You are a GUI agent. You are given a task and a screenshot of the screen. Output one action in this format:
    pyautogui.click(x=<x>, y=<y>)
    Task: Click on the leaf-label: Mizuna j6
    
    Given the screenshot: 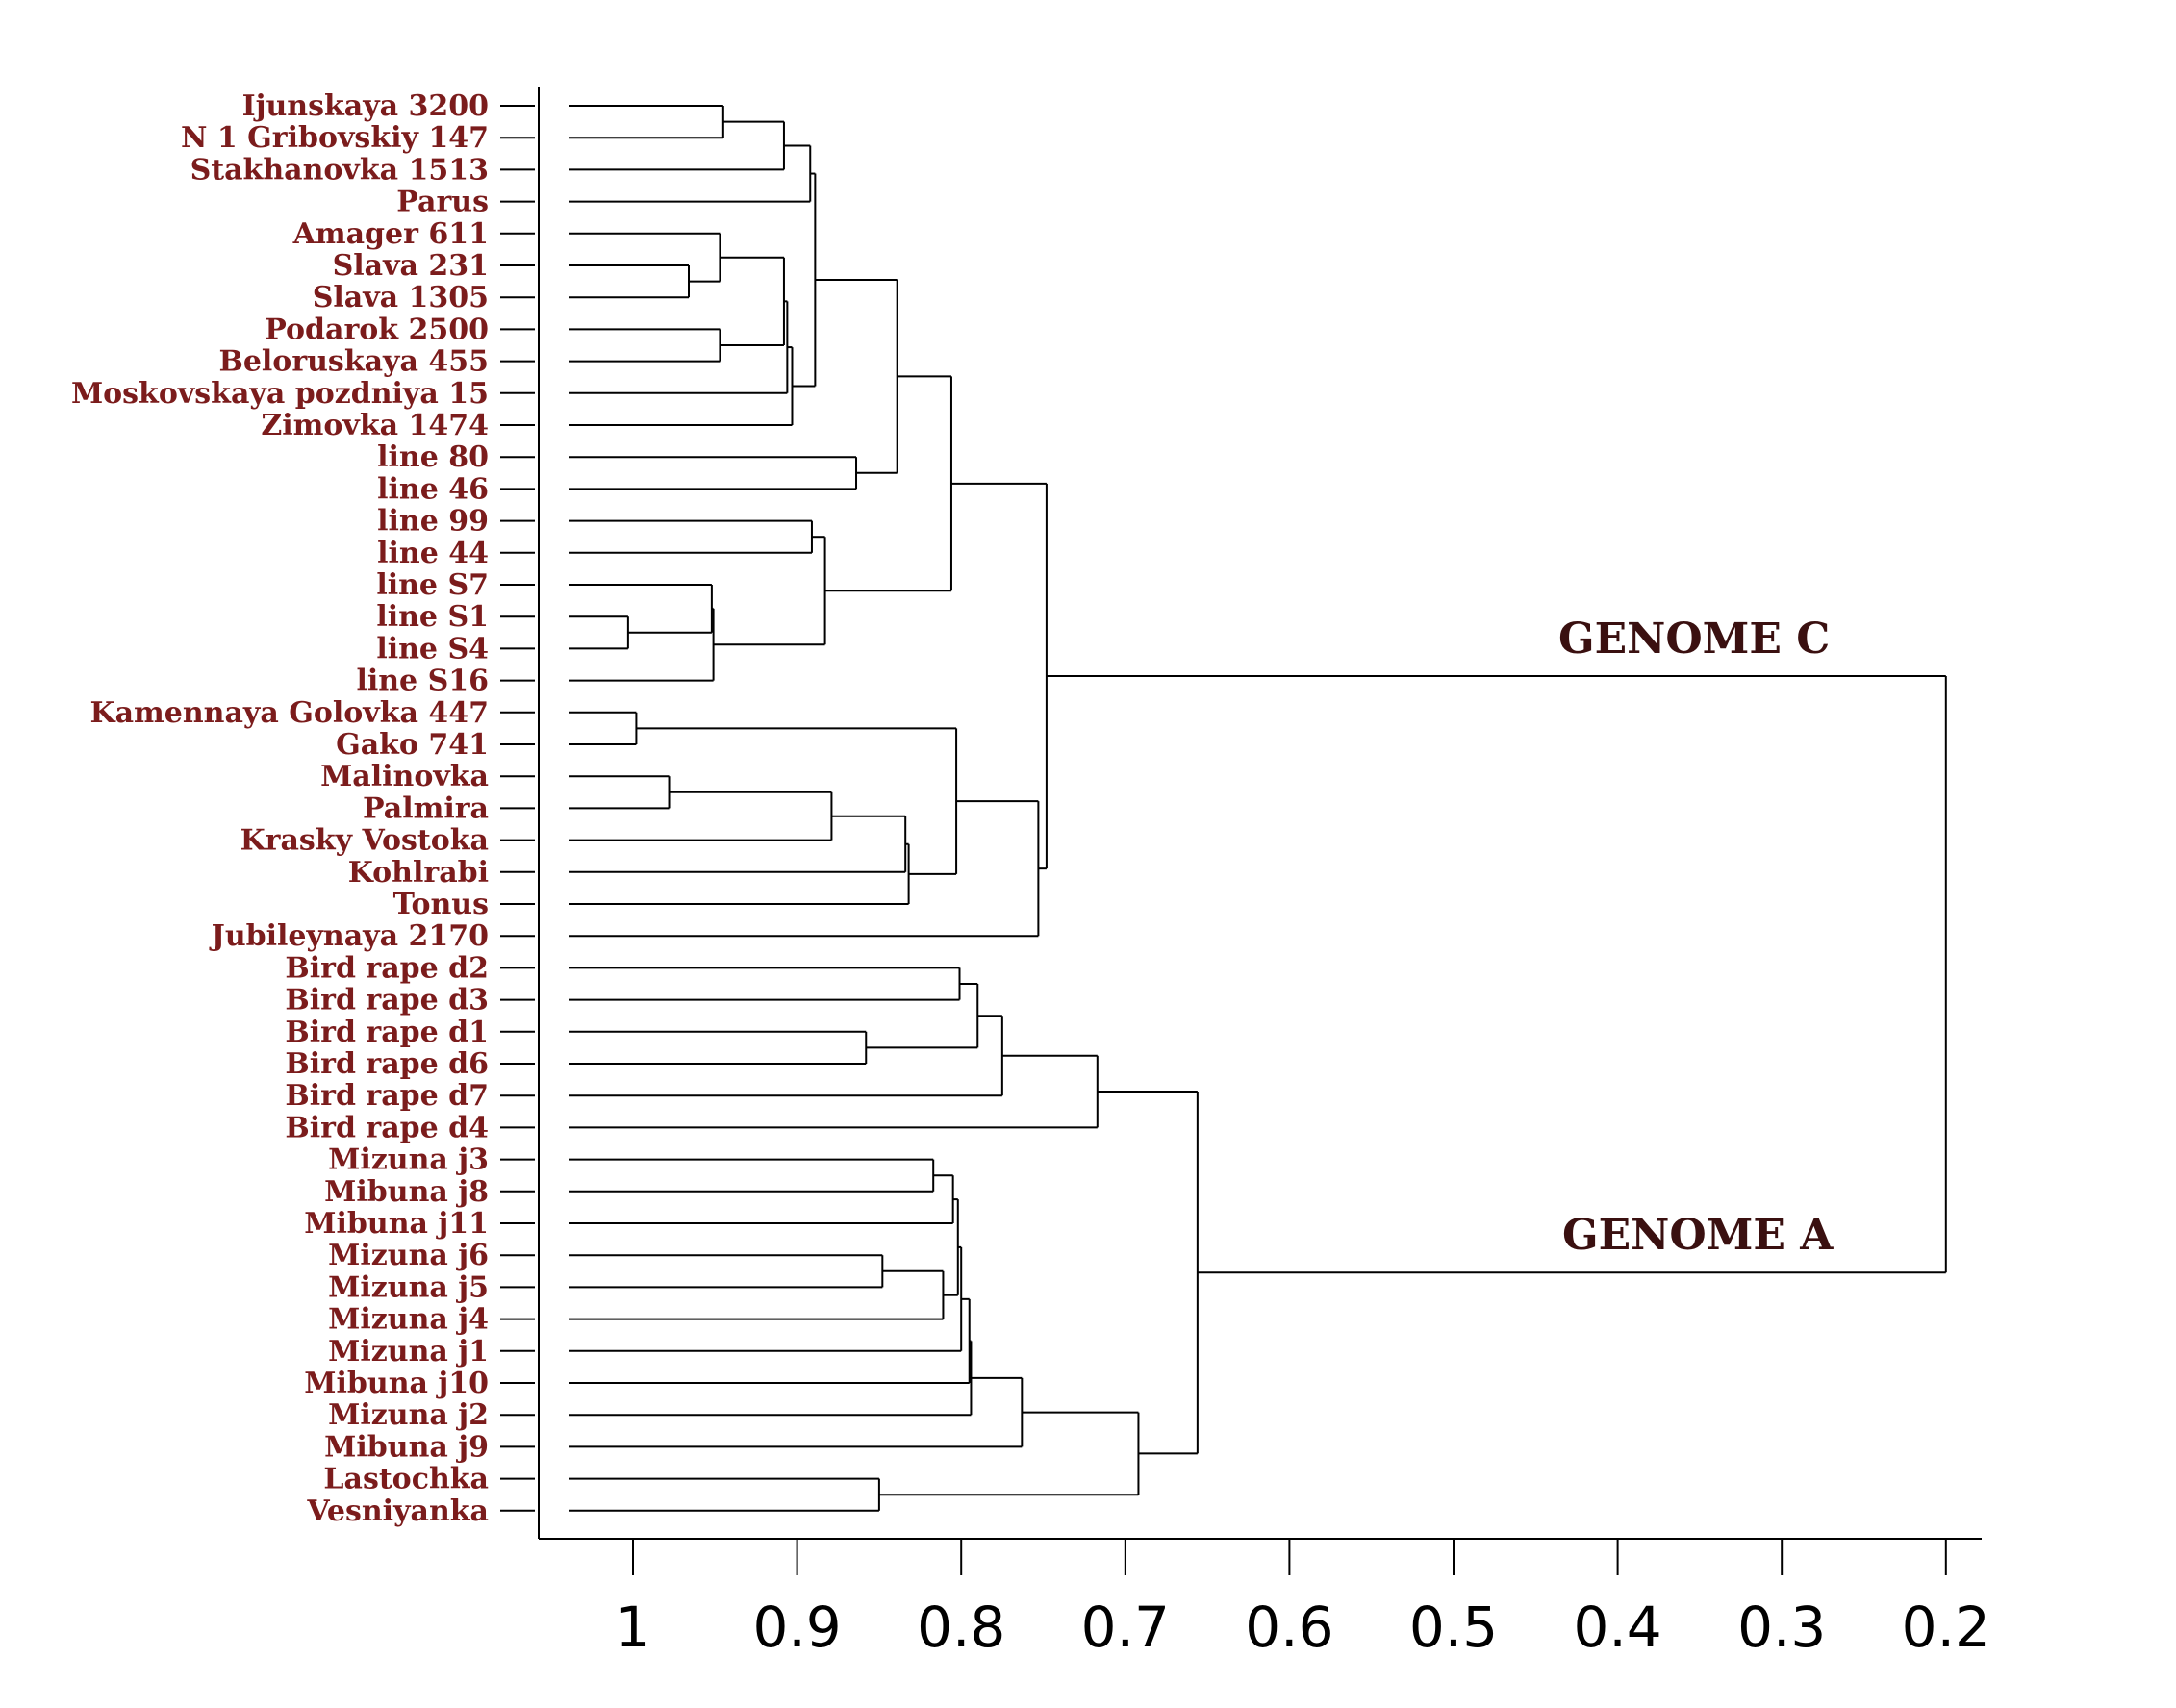 What is the action you would take?
    pyautogui.click(x=408, y=1255)
    